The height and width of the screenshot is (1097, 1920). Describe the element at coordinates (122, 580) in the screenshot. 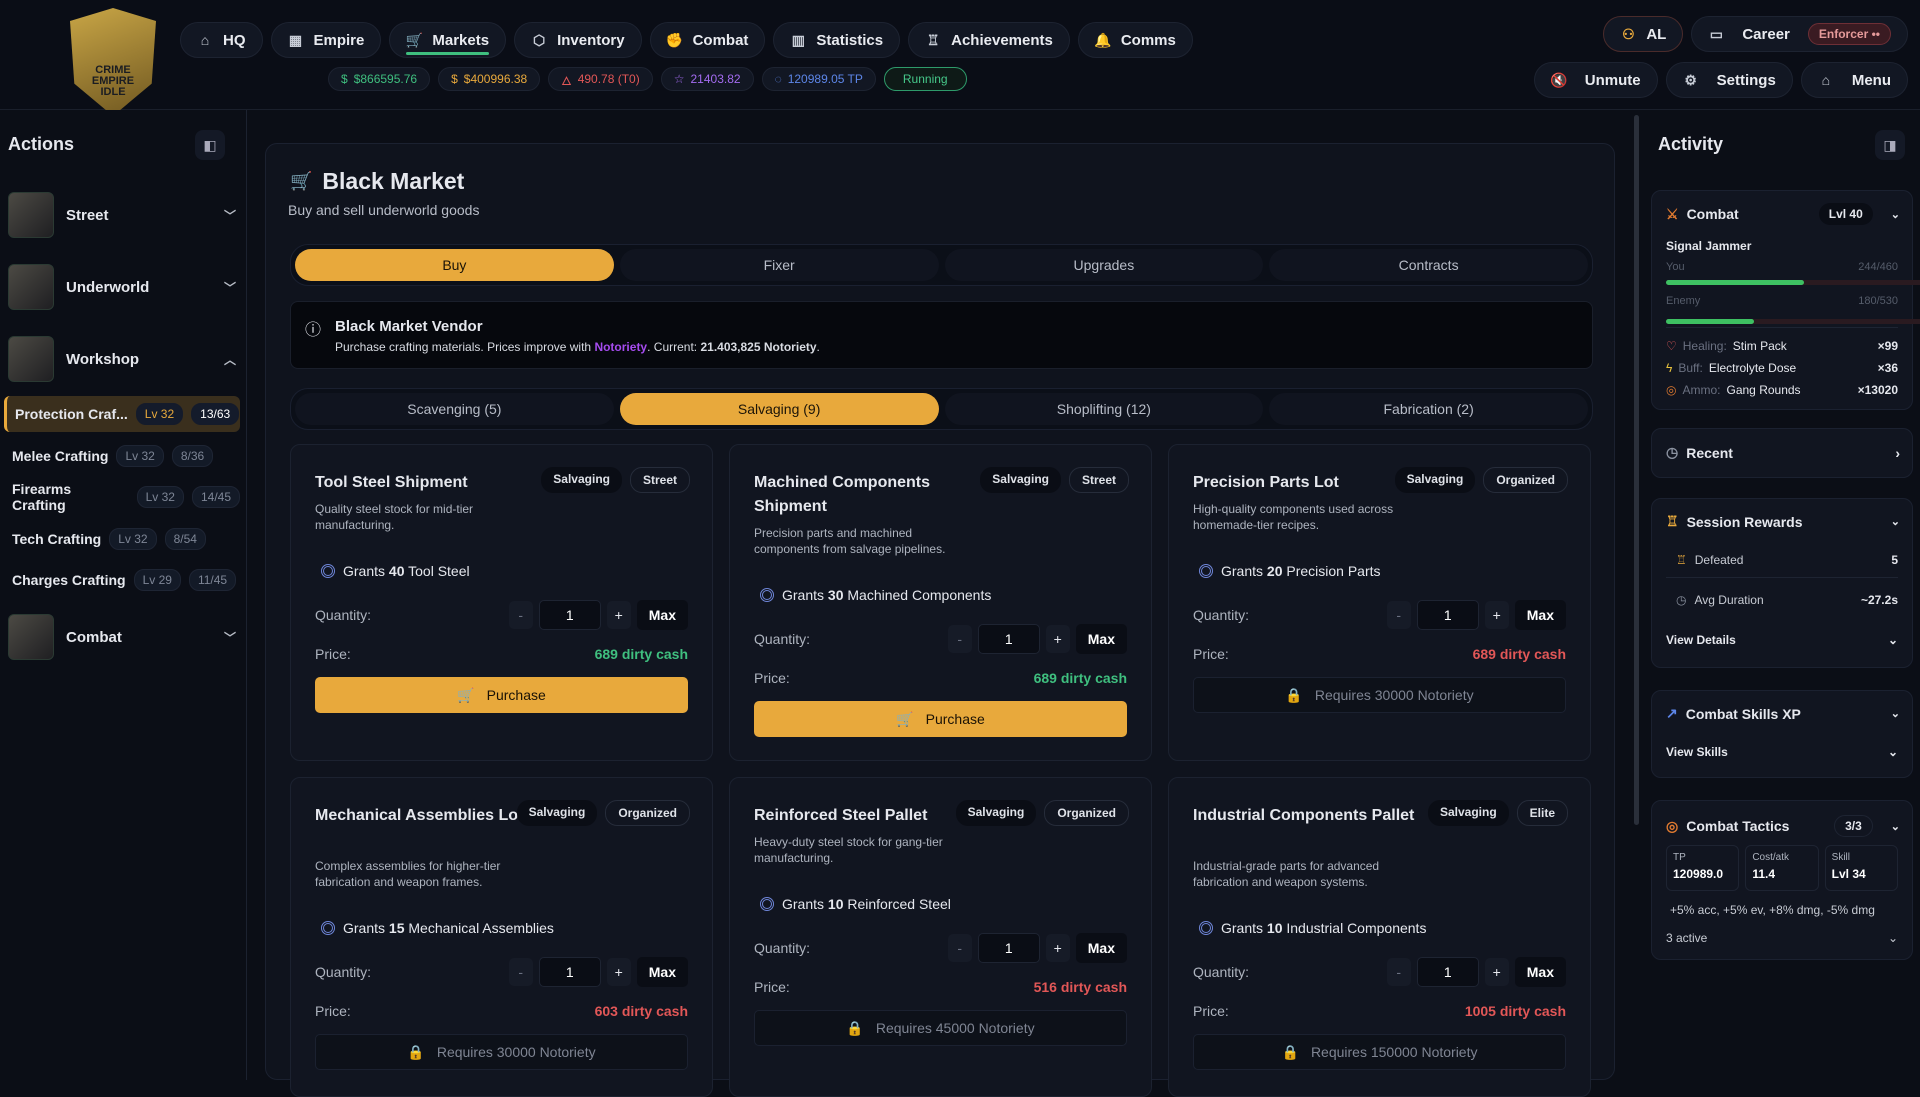

I see `sidebar-item-charges-crafting: Charges Crafting Lv 29 11/45` at that location.